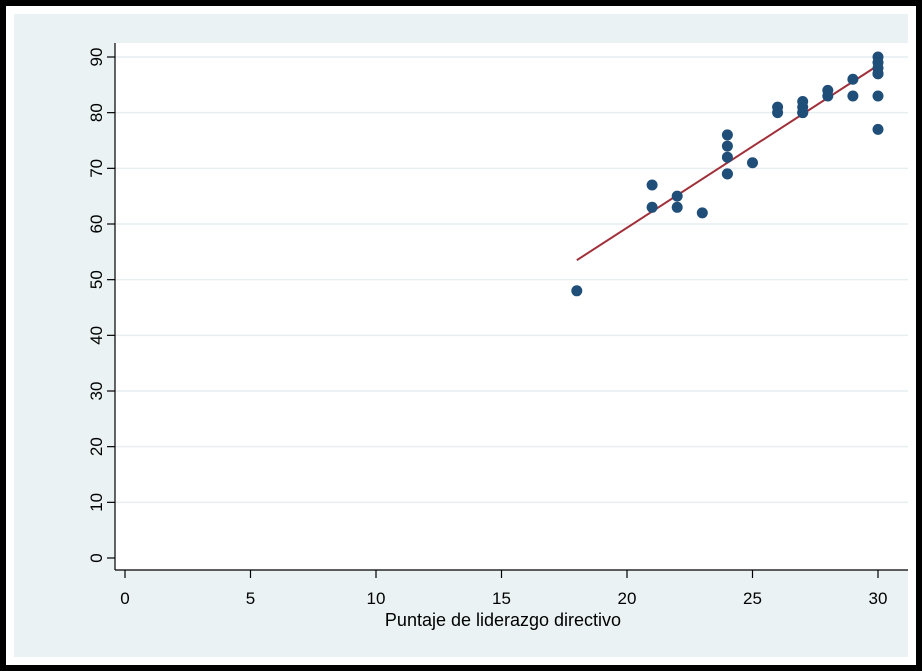 The width and height of the screenshot is (922, 671). I want to click on x-tick-label: 15, so click(501, 598).